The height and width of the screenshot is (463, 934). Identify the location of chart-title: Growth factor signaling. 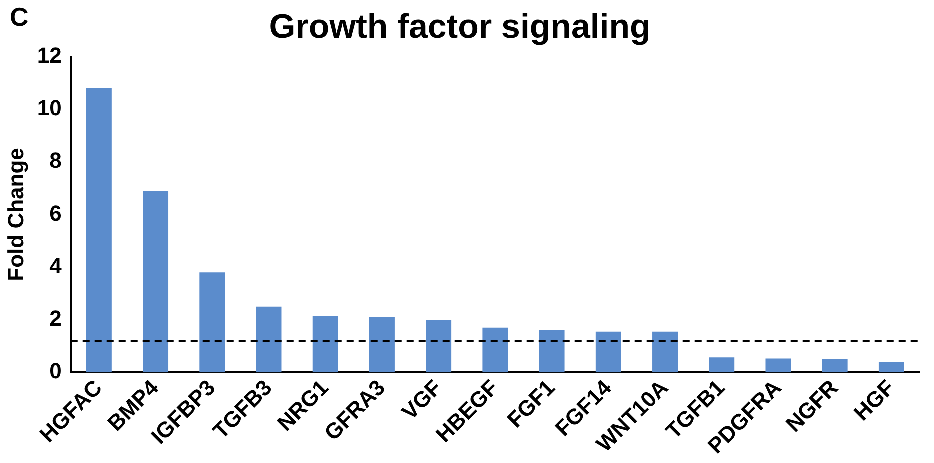
(460, 27).